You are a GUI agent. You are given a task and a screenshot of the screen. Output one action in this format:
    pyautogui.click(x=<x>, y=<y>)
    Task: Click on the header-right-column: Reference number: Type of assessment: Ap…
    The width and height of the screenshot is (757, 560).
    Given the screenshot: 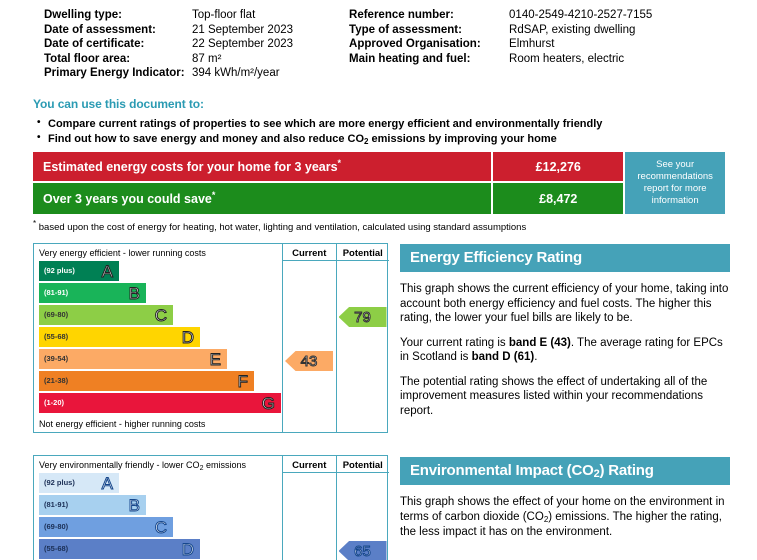 What is the action you would take?
    pyautogui.click(x=500, y=44)
    